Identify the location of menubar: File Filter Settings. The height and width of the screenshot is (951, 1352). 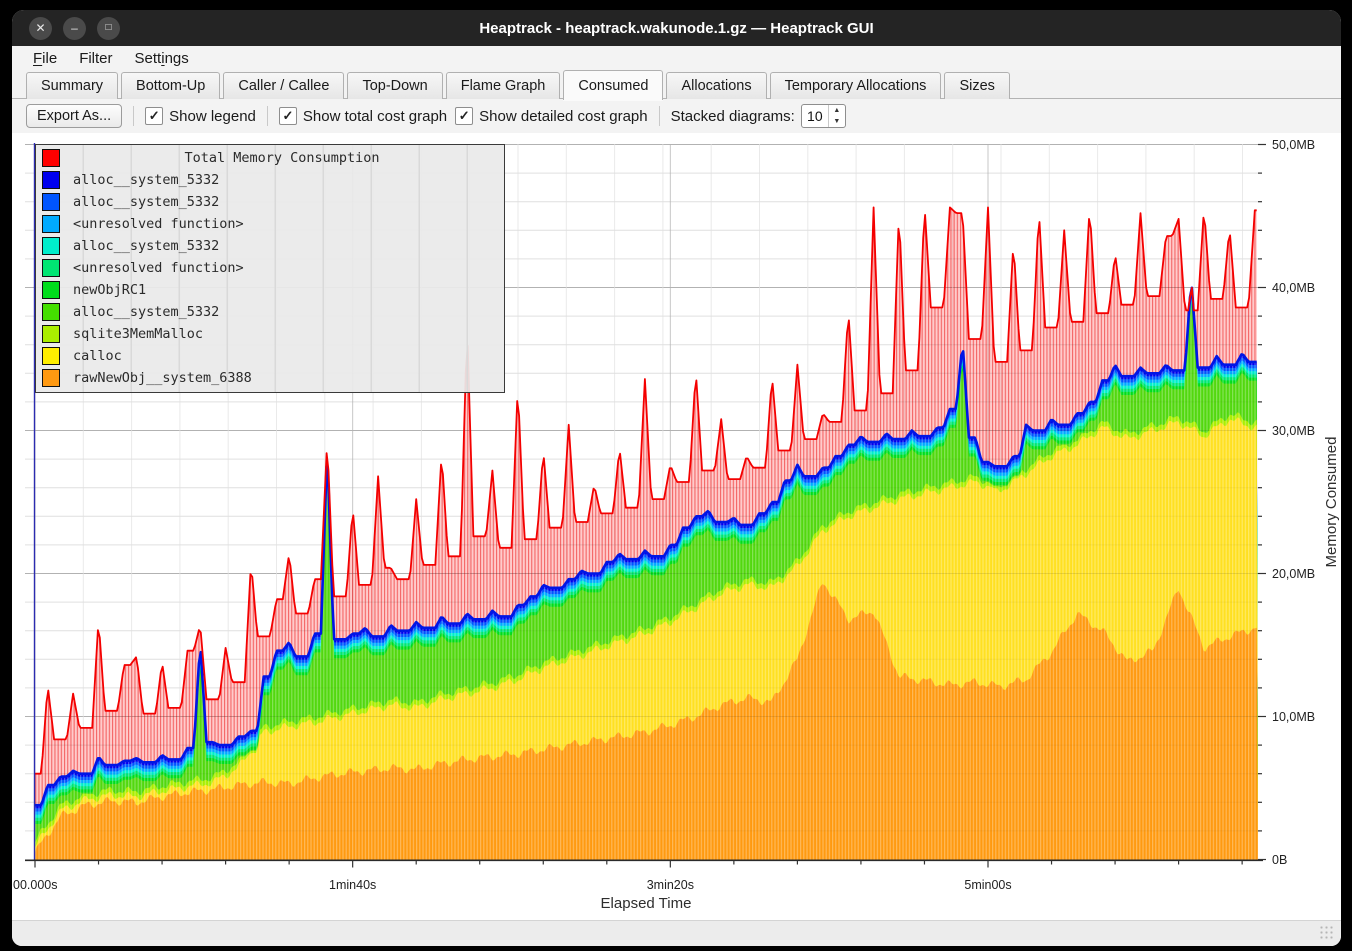
(676, 58).